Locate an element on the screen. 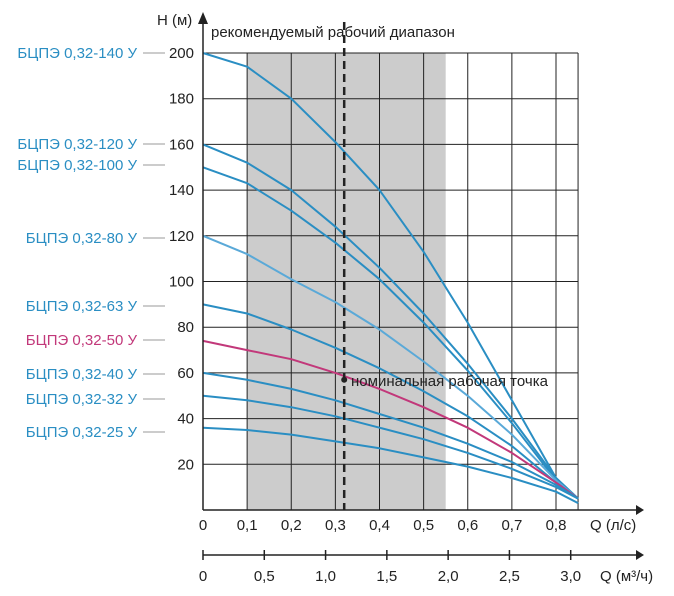  x-axis-arrow is located at coordinates (640, 510).